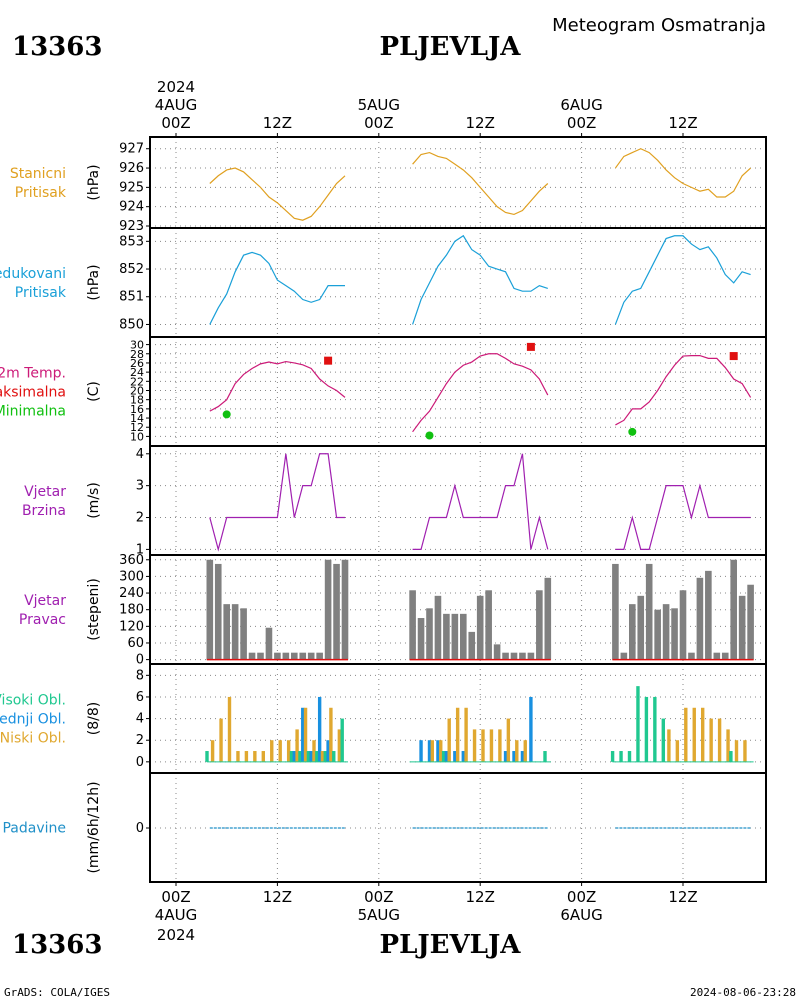 The height and width of the screenshot is (1000, 800). I want to click on y-tick-label: 28, so click(137, 354).